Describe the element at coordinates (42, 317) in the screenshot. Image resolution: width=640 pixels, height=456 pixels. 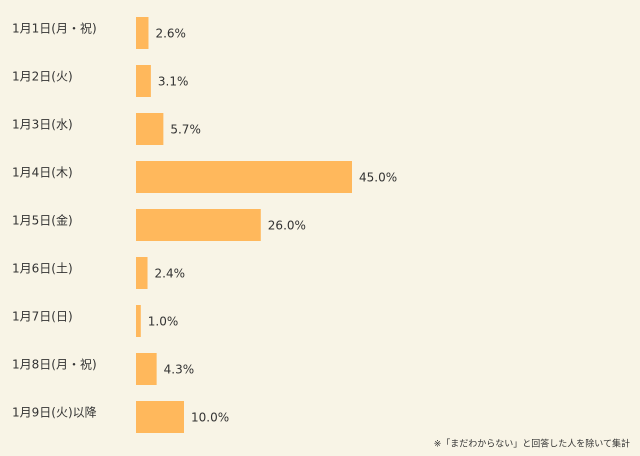
I see `category-label: 1月7日(日)` at that location.